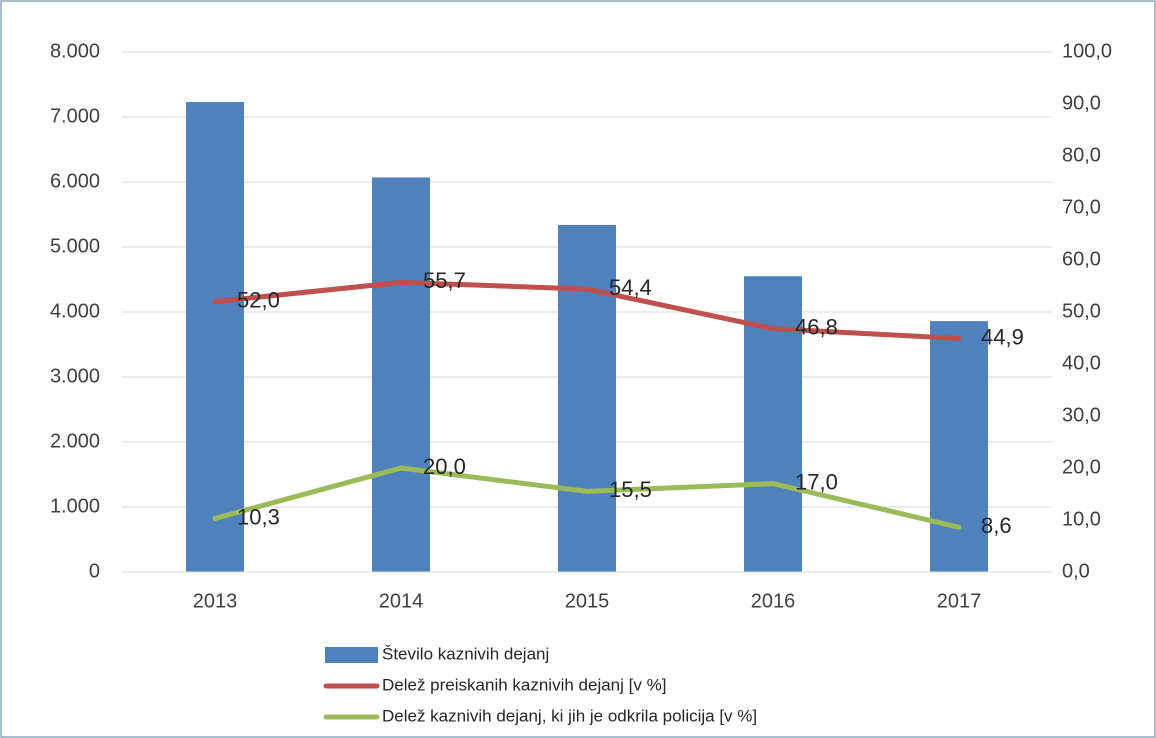 The image size is (1156, 738). Describe the element at coordinates (1081, 103) in the screenshot. I see `y2-tick-label: 90,0` at that location.